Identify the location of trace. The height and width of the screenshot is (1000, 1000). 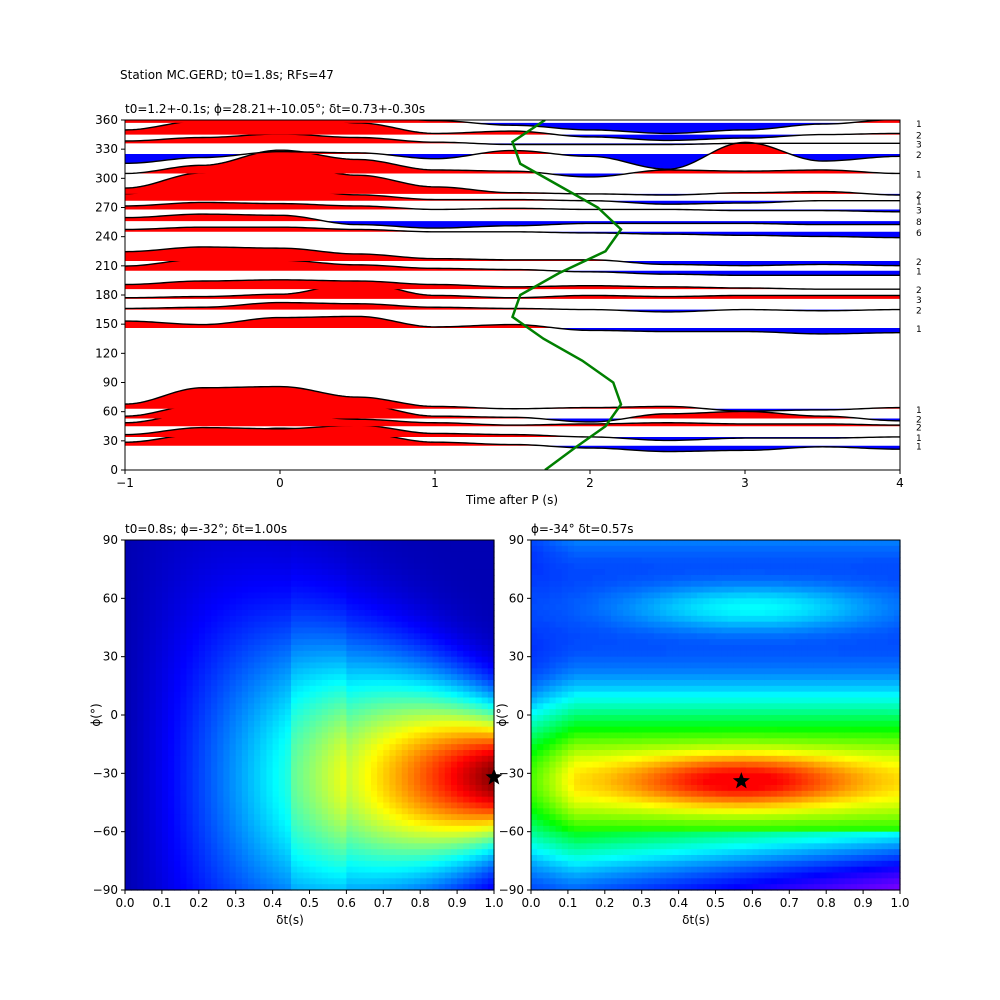
(512, 284).